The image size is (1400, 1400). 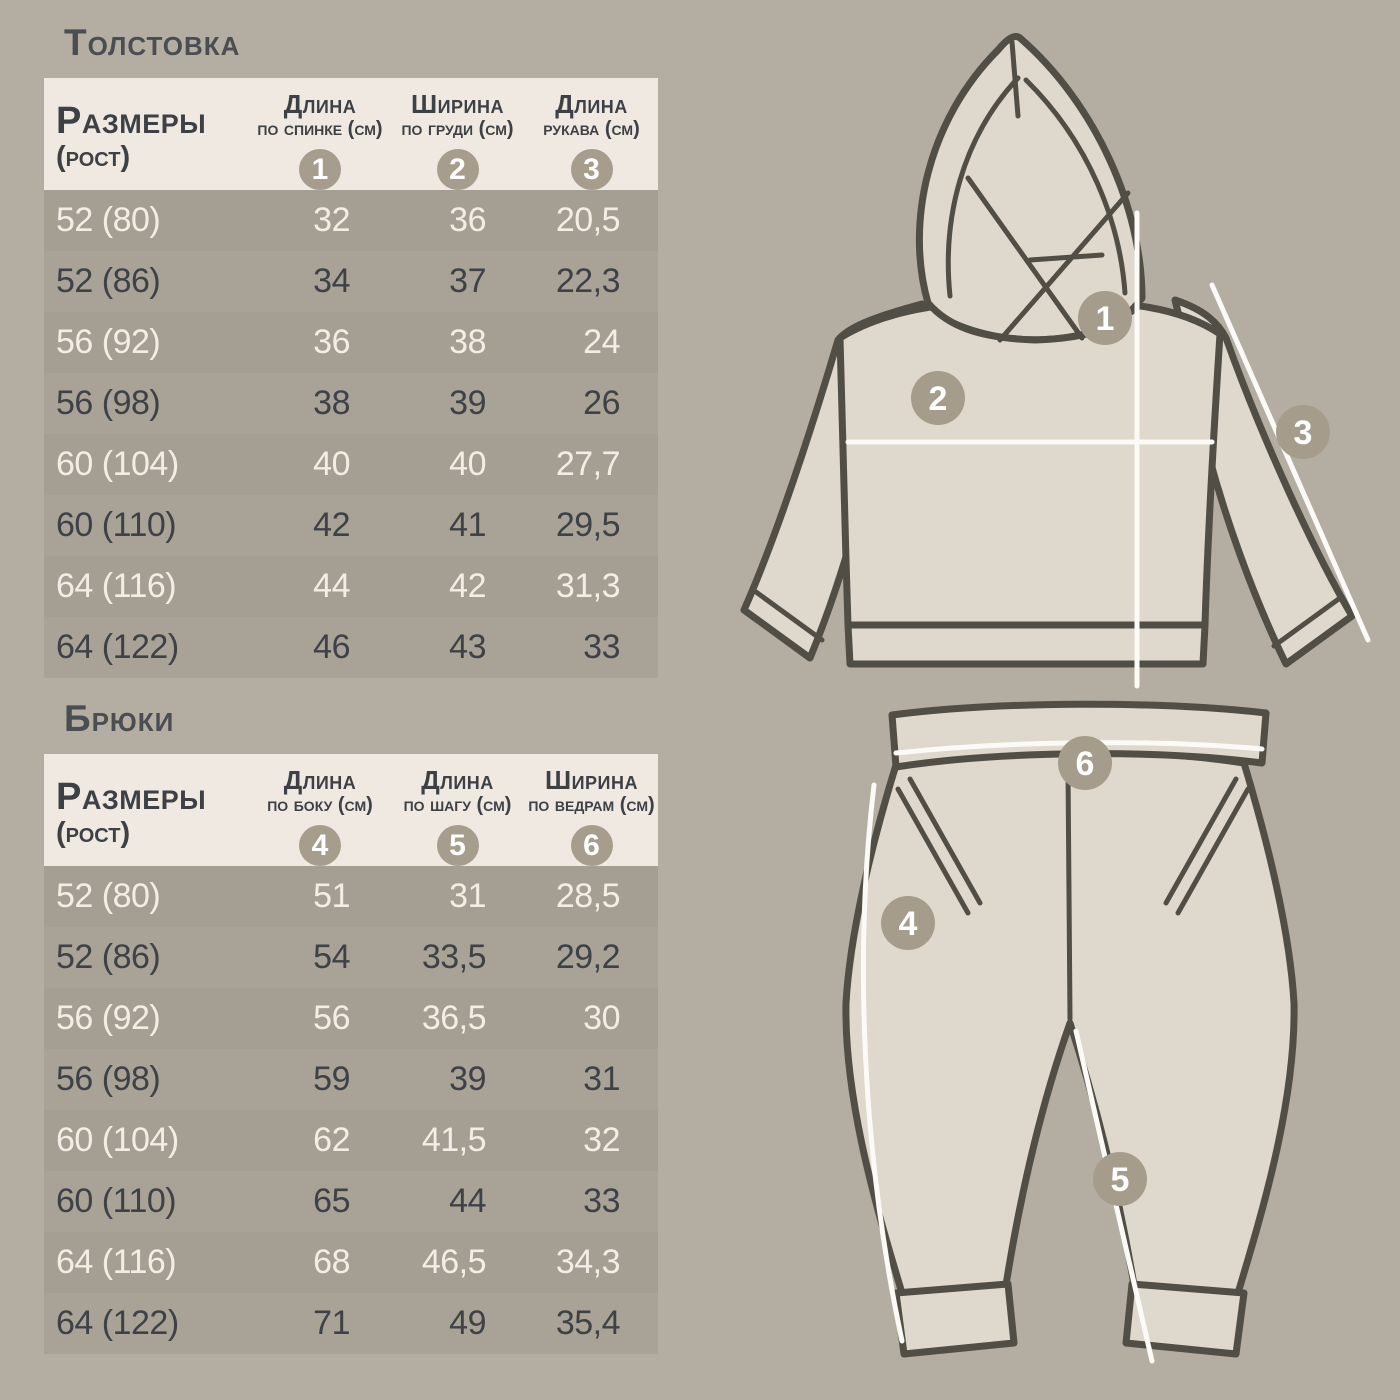 What do you see at coordinates (457, 169) in the screenshot?
I see `measure-badge-2: 2` at bounding box center [457, 169].